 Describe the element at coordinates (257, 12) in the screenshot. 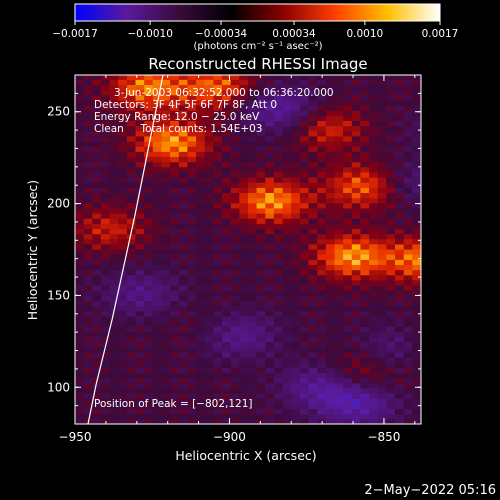

I see `colorbar-gradient` at that location.